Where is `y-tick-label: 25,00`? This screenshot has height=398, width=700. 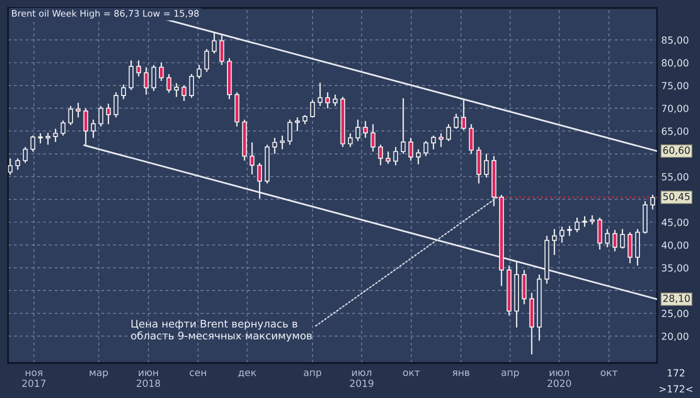 y-tick-label: 25,00 is located at coordinates (675, 314).